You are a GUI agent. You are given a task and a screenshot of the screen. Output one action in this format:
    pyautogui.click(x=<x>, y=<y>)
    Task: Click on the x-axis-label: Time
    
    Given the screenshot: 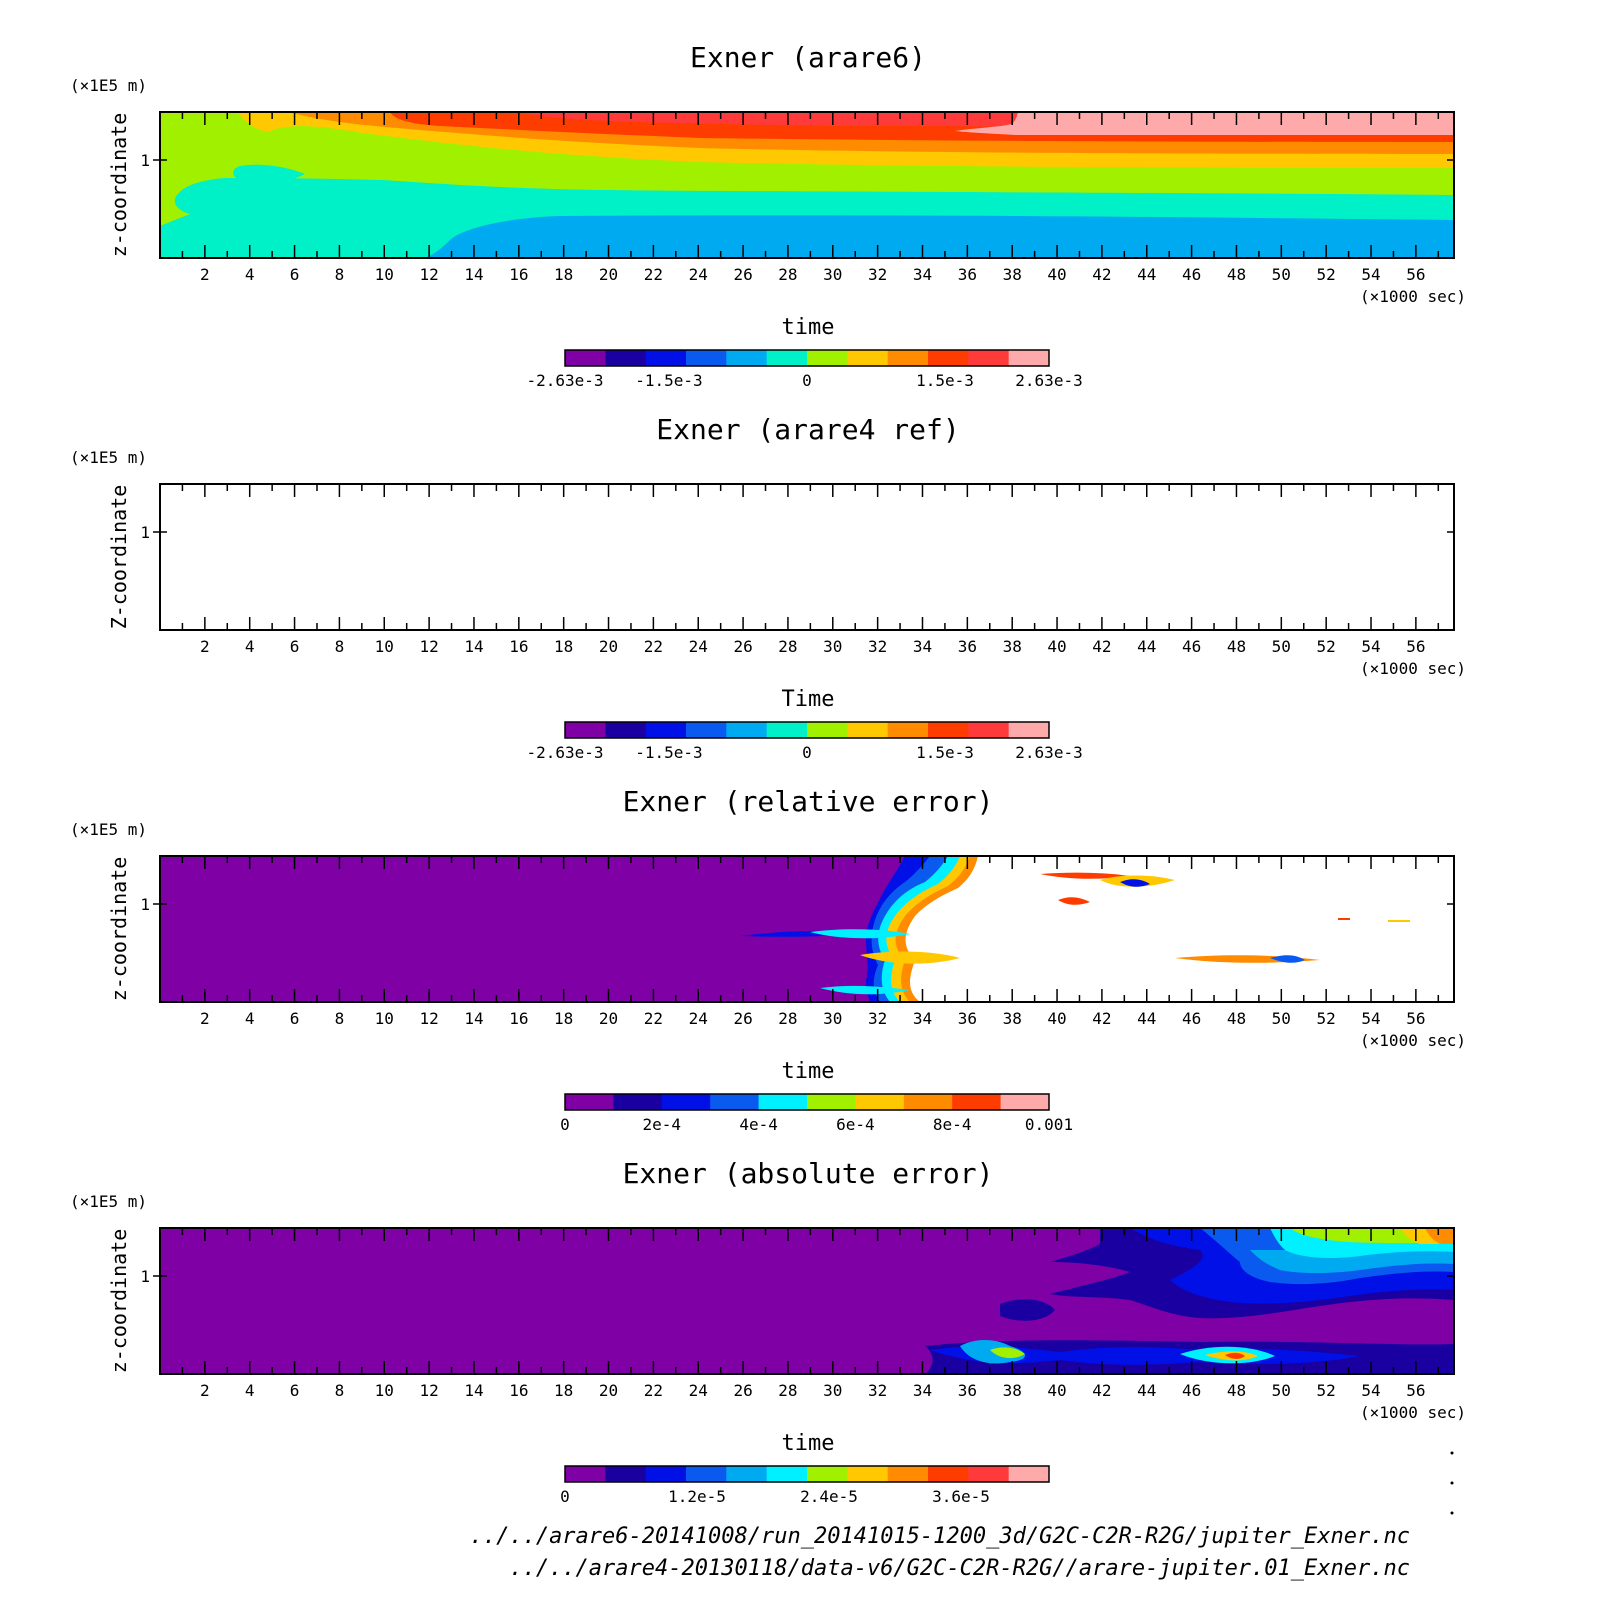 What is the action you would take?
    pyautogui.click(x=808, y=699)
    